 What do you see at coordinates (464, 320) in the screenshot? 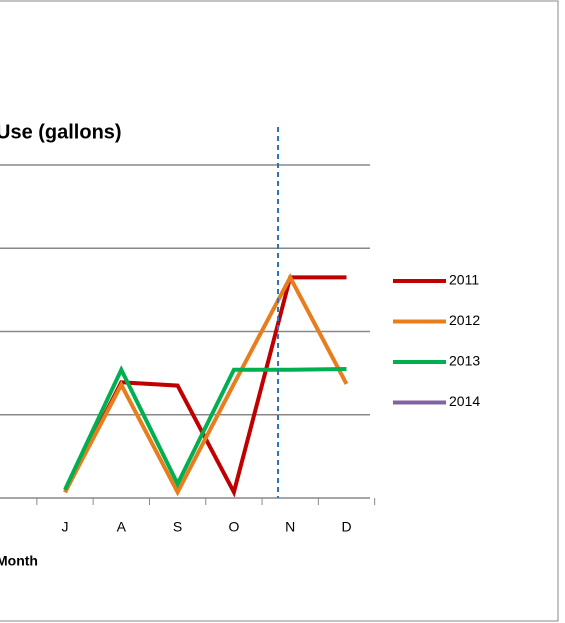
I see `legend-label: 2012` at bounding box center [464, 320].